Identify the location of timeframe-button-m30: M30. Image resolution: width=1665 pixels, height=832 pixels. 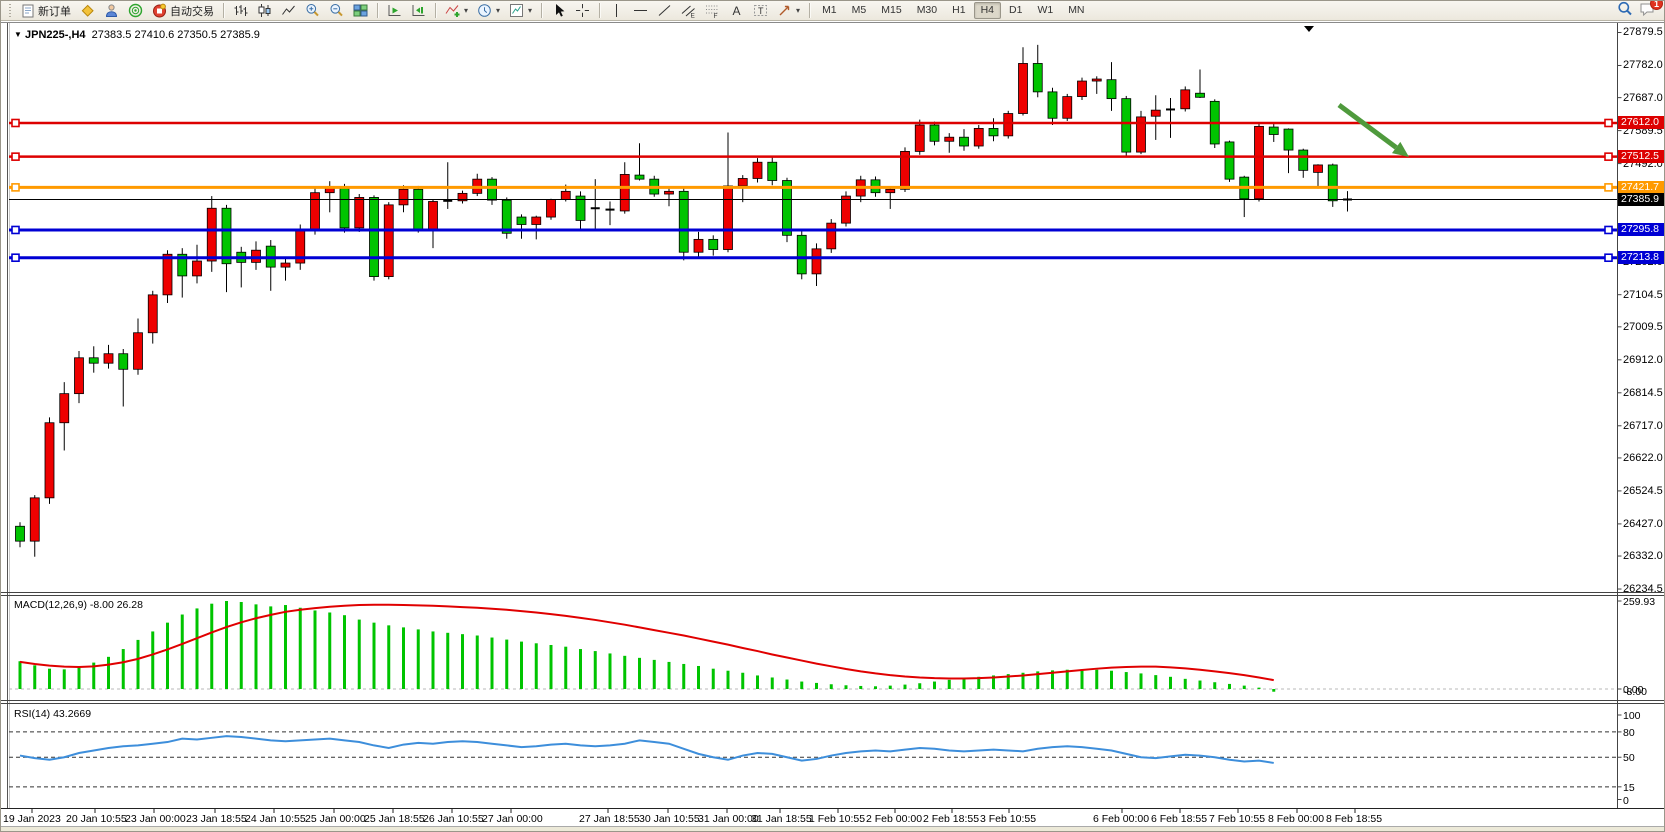
(927, 10).